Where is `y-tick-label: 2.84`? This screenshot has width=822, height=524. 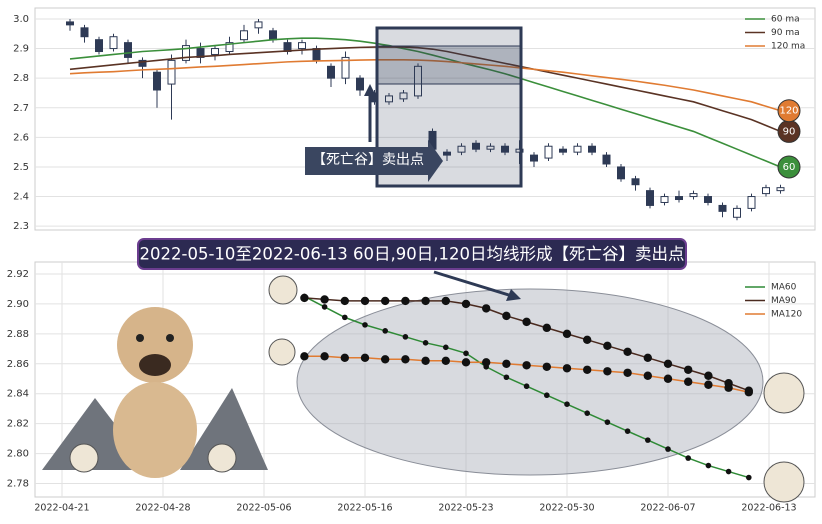 y-tick-label: 2.84 is located at coordinates (18, 394).